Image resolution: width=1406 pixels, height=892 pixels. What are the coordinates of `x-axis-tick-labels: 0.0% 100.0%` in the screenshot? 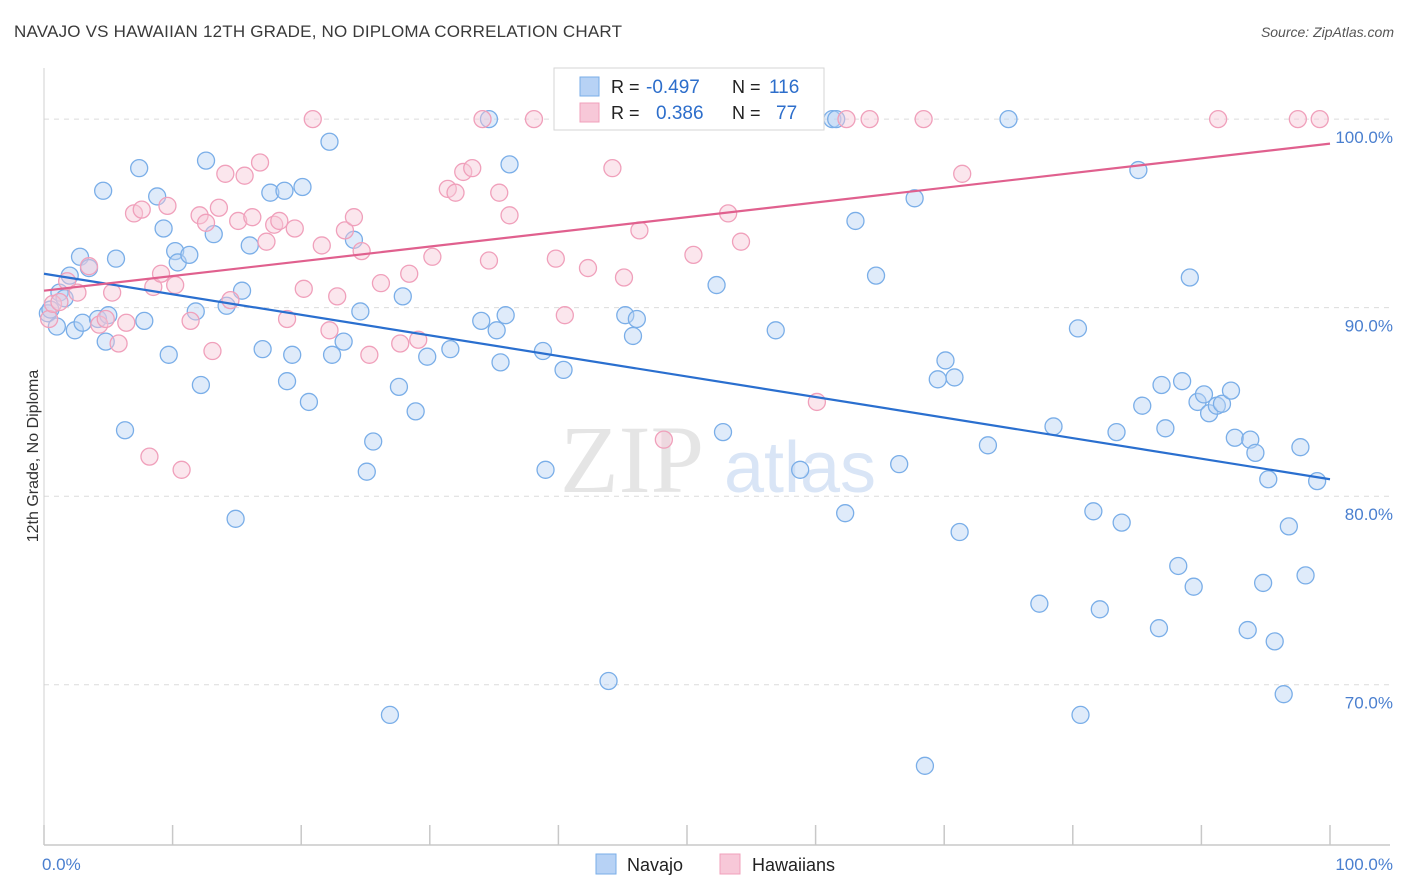 It's located at (717, 864).